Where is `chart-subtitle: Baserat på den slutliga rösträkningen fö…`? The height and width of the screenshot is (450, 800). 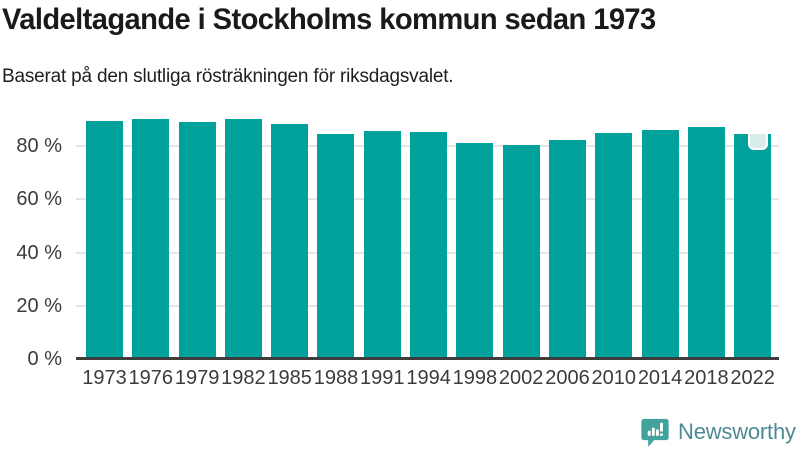
chart-subtitle: Baserat på den slutliga rösträkningen fö… is located at coordinates (228, 76).